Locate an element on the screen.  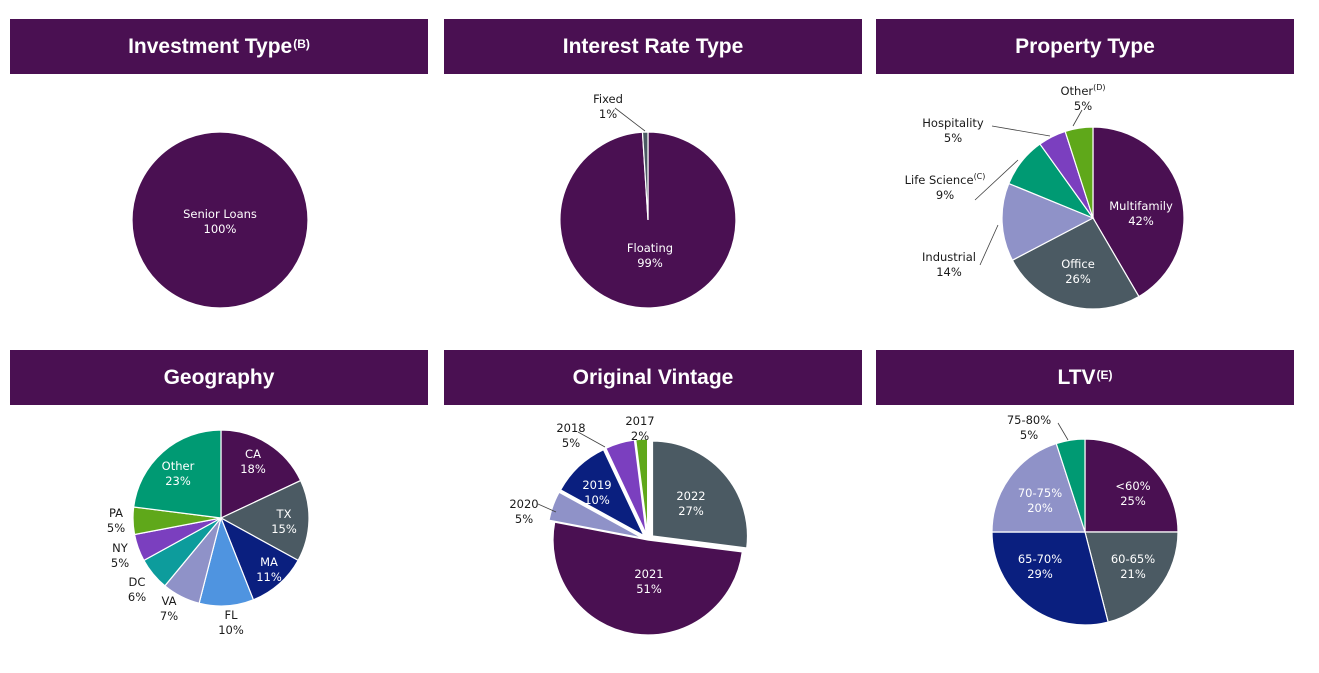
slice-label-2017: 2017 2% is located at coordinates (639, 428).